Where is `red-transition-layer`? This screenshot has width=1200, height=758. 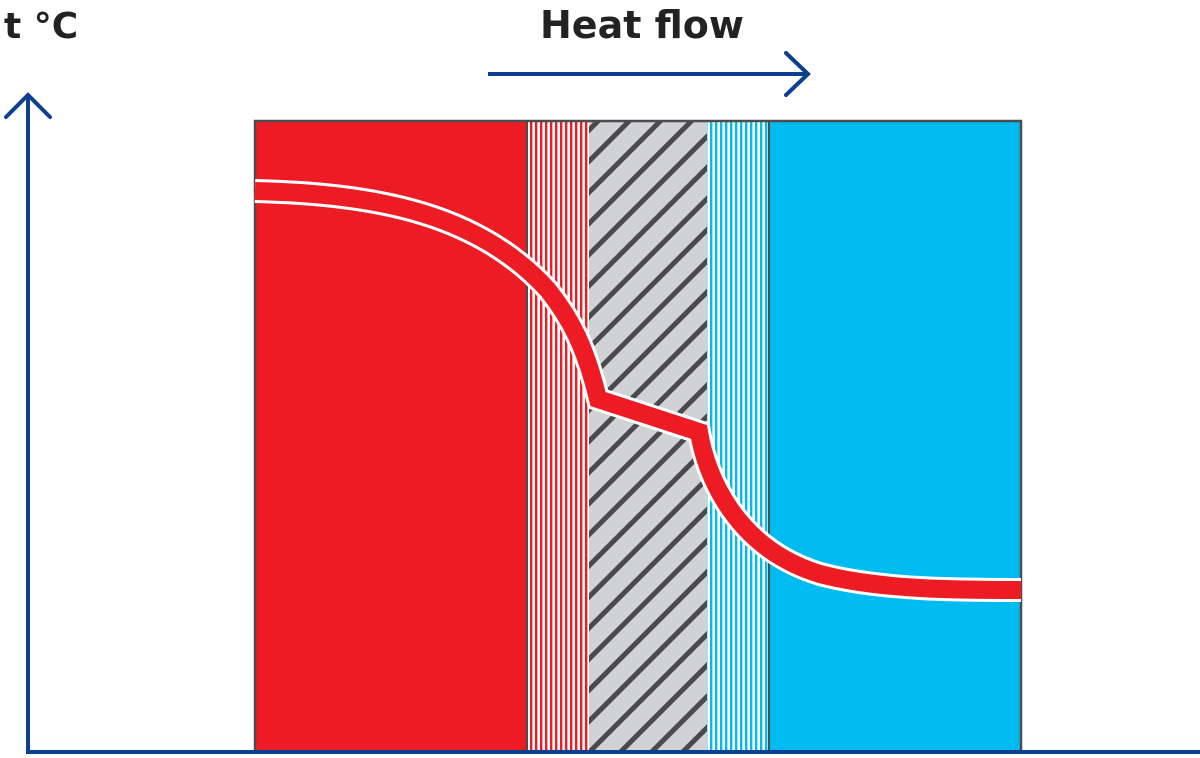
red-transition-layer is located at coordinates (558, 436).